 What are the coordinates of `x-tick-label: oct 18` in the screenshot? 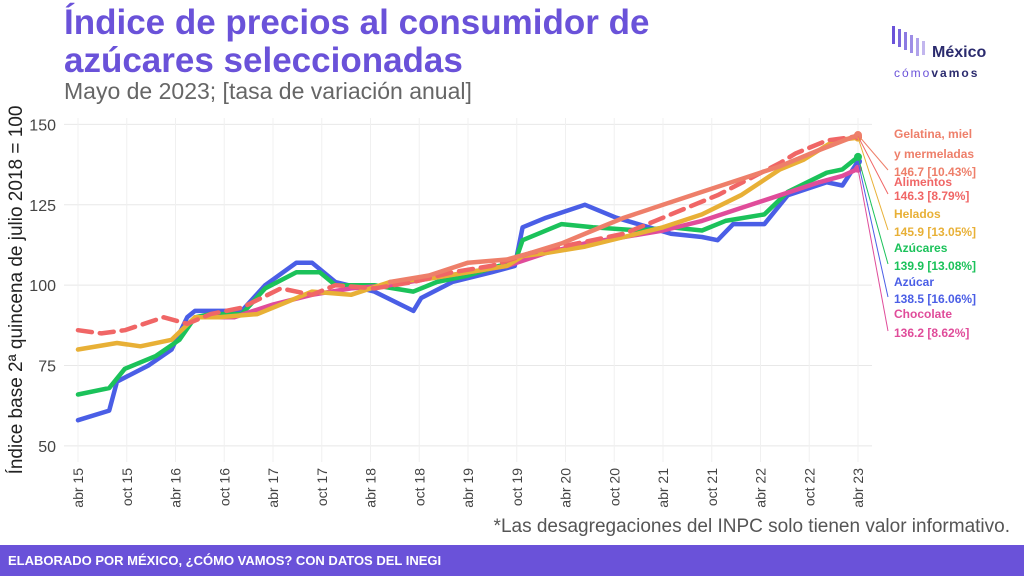 It's located at (419, 487).